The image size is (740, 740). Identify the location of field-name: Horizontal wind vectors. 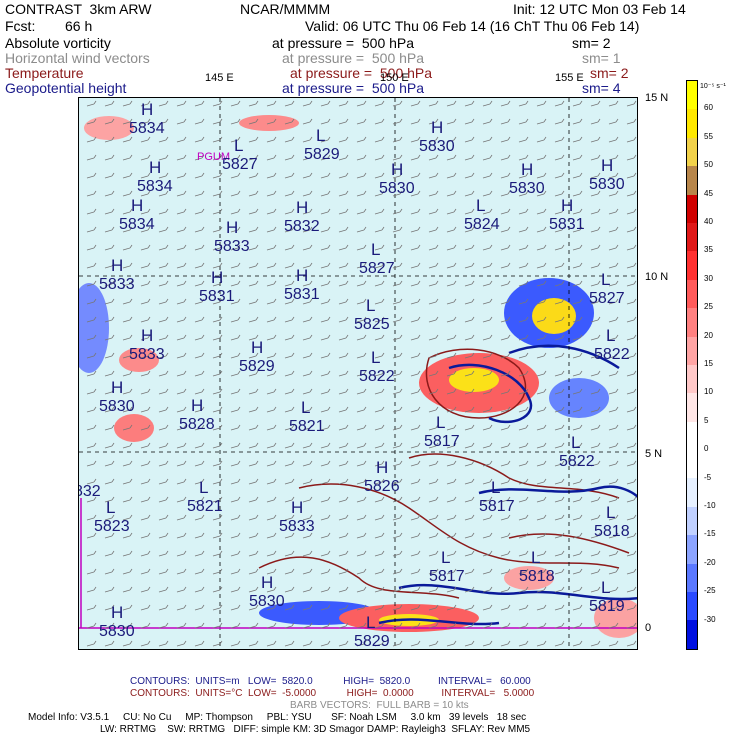
(77, 58).